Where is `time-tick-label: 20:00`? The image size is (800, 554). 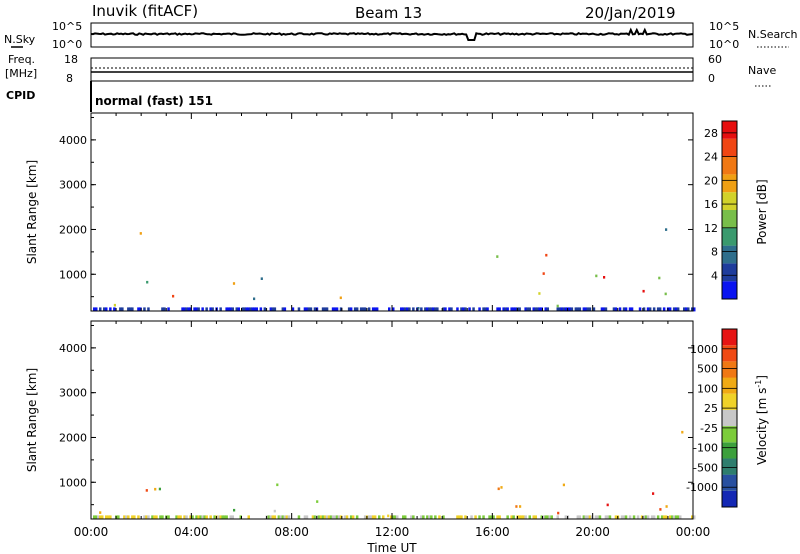 time-tick-label: 20:00 is located at coordinates (592, 532).